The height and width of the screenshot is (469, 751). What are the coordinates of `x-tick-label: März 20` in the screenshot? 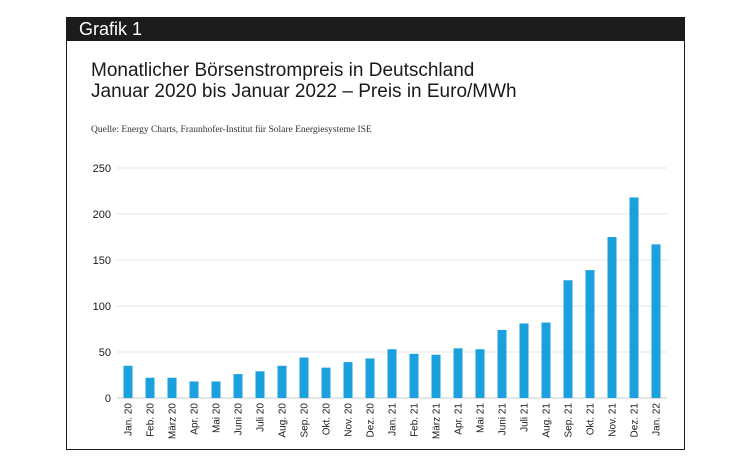 It's located at (173, 421).